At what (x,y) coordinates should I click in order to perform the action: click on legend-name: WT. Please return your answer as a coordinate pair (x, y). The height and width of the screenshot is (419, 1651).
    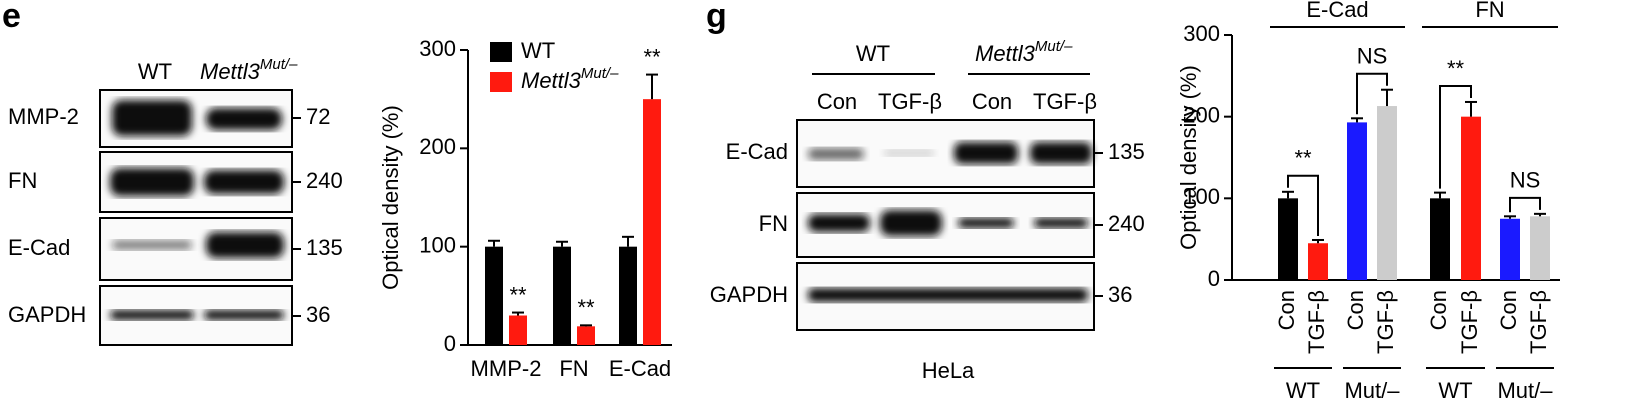
    Looking at the image, I should click on (538, 50).